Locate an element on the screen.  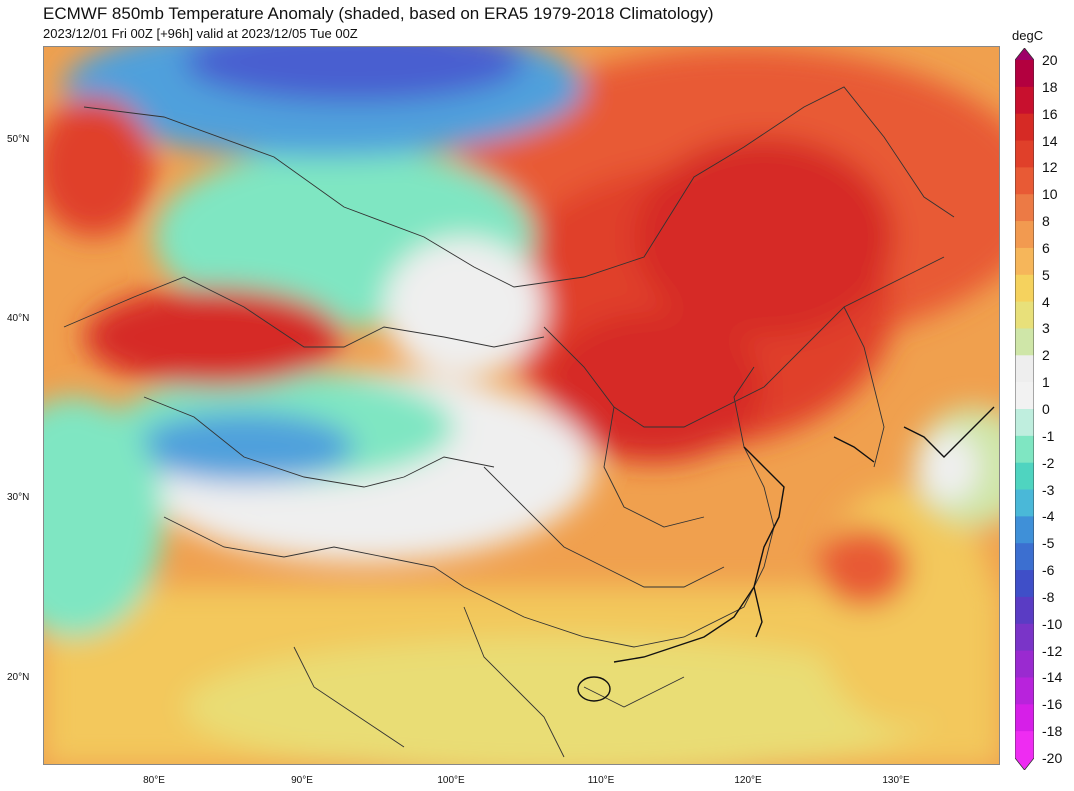
lon-label-100e: 100°E is located at coordinates (451, 780).